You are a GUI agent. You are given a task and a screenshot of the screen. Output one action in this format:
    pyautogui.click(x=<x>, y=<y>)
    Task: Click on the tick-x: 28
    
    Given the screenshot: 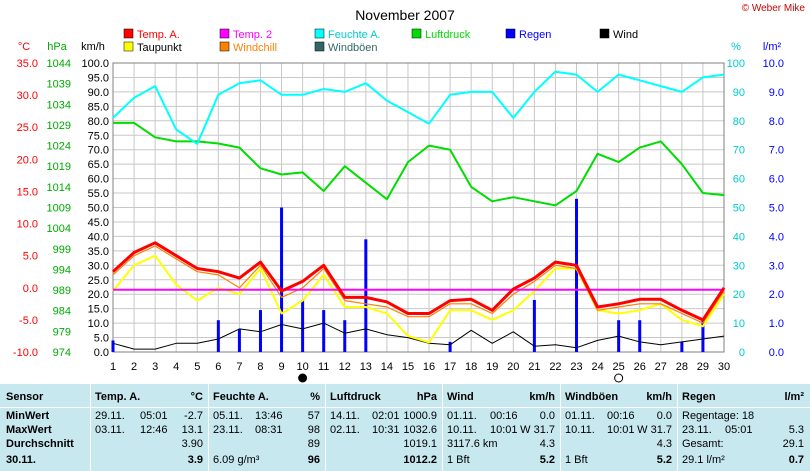 What is the action you would take?
    pyautogui.click(x=682, y=367)
    